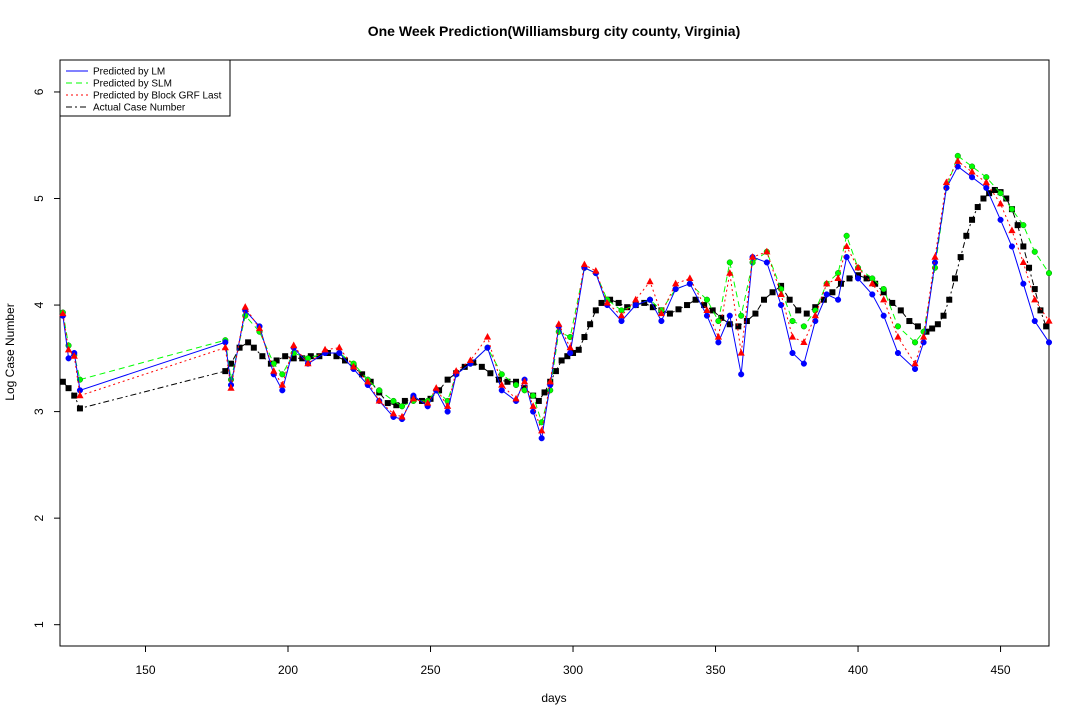 This screenshot has width=1080, height=720. What do you see at coordinates (39, 624) in the screenshot?
I see `y-tick-label: 1` at bounding box center [39, 624].